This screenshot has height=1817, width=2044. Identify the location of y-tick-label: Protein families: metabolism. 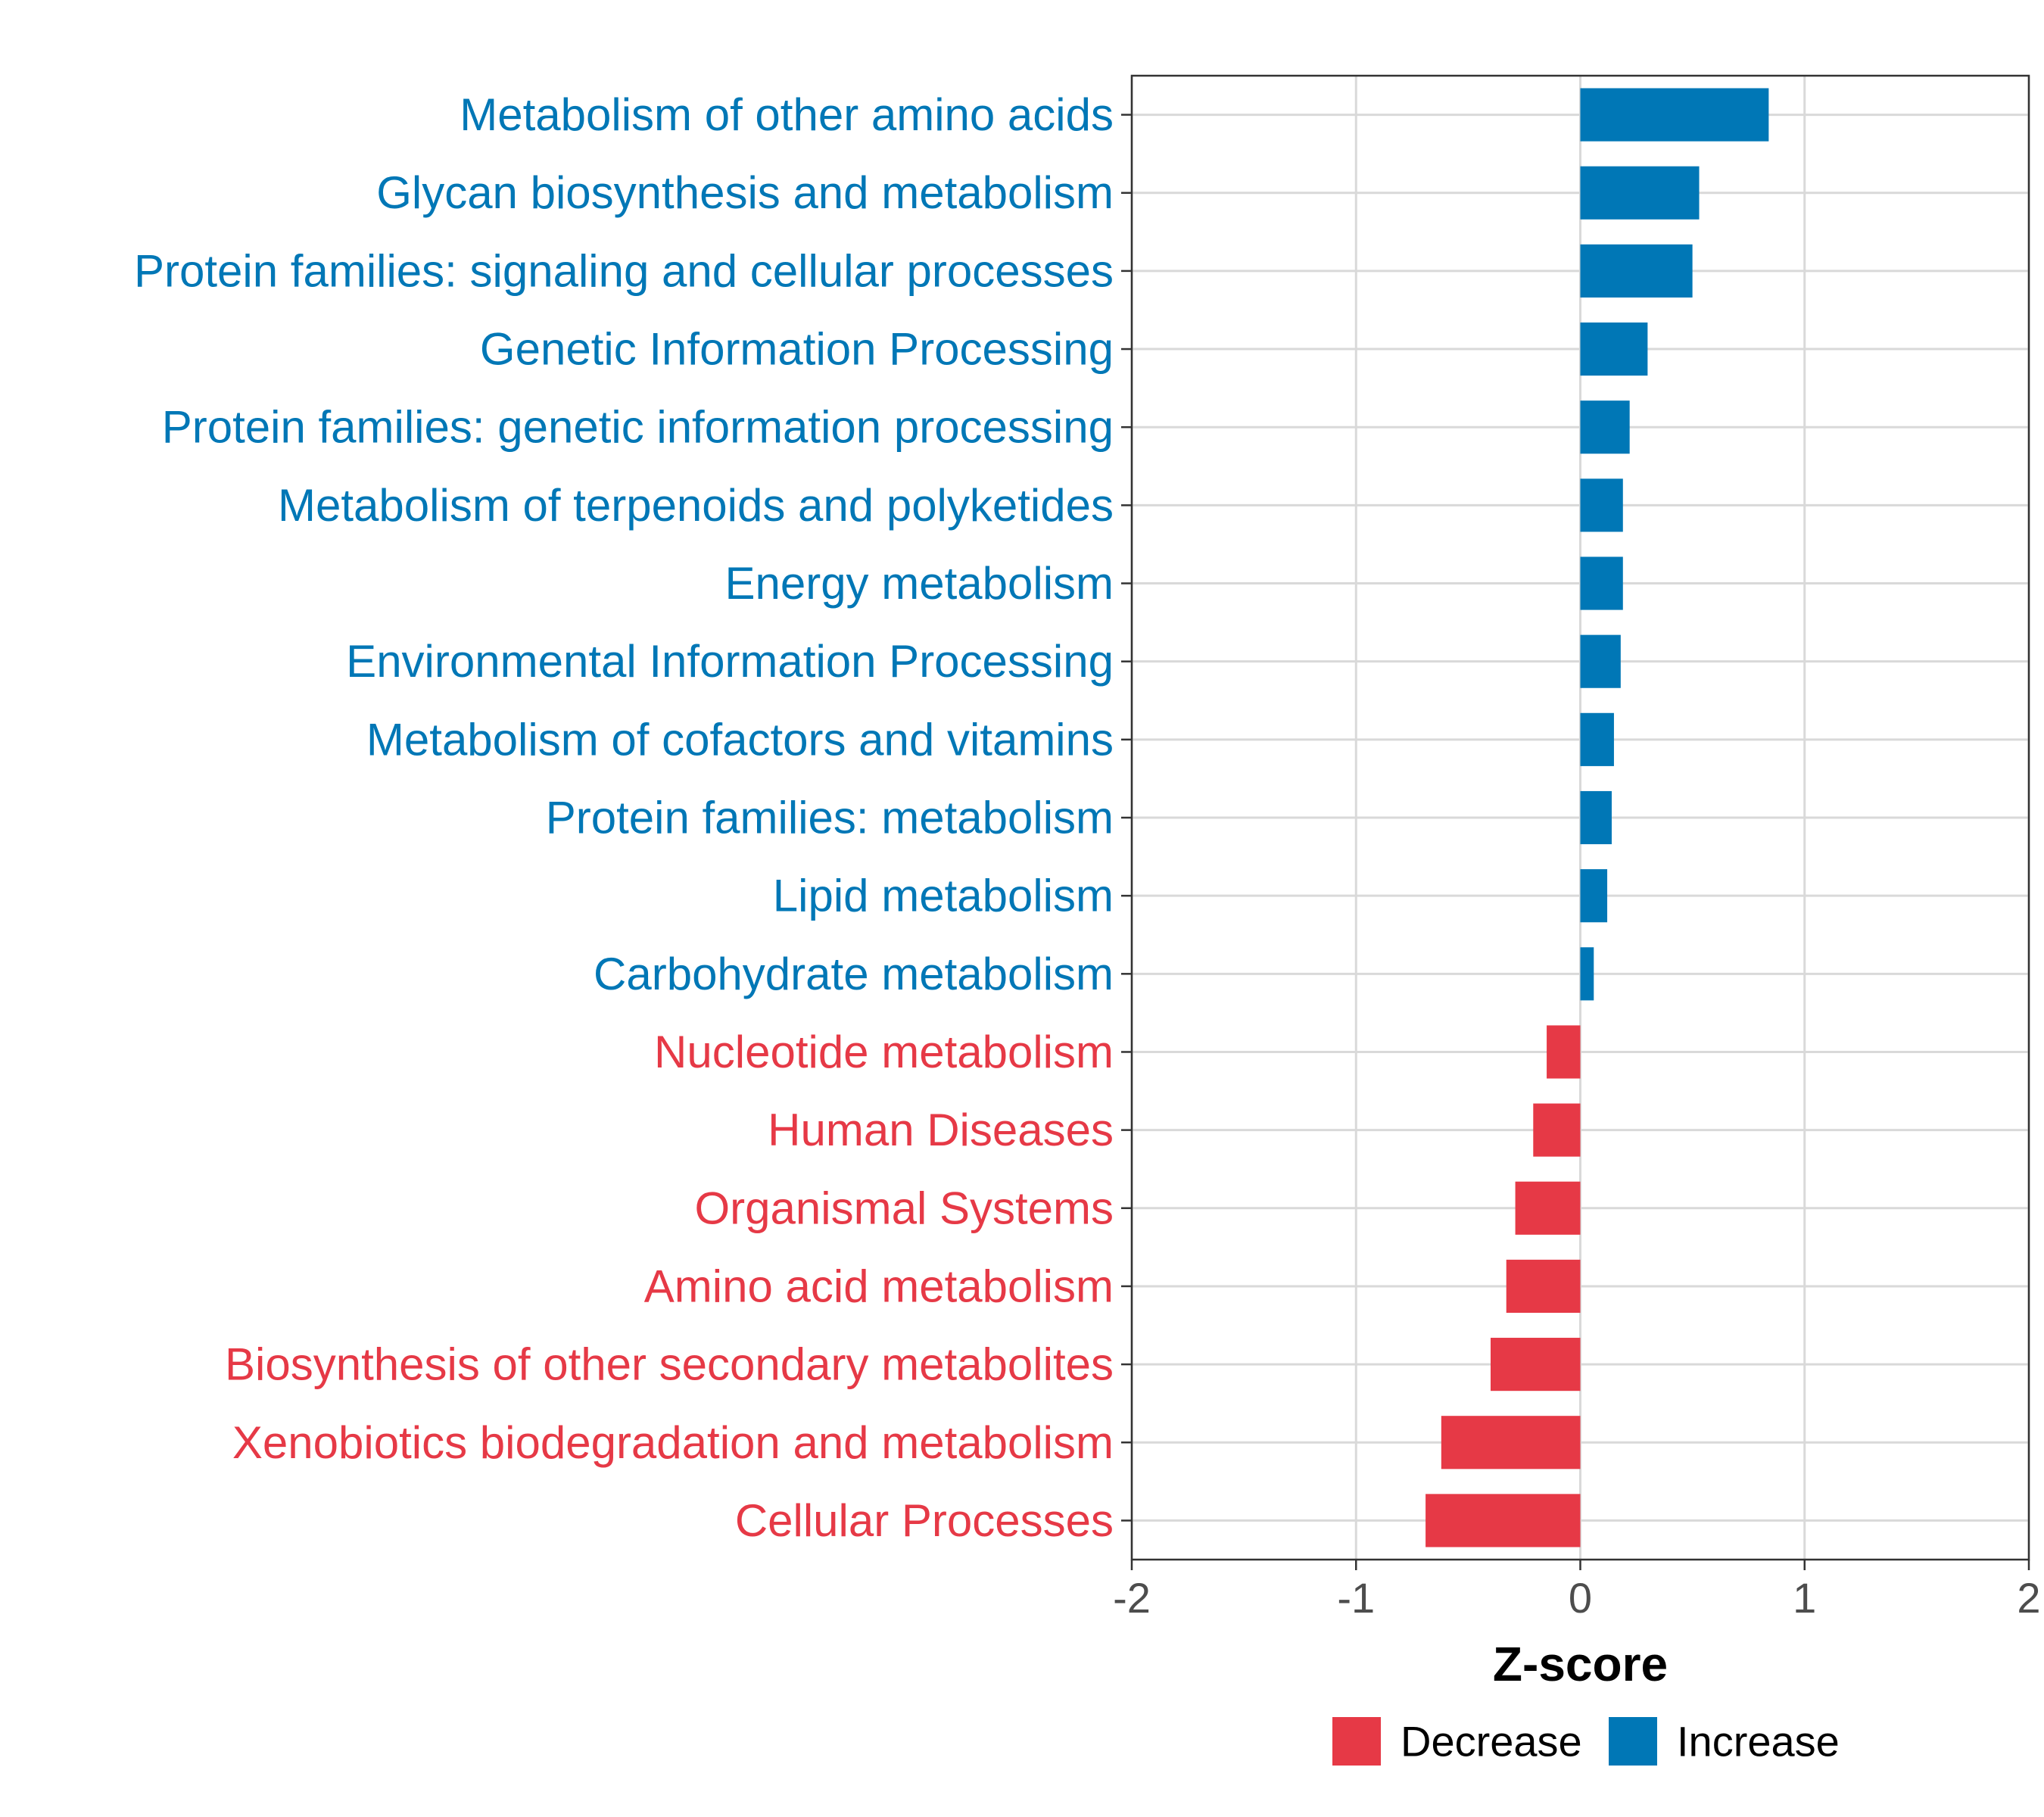
(830, 818).